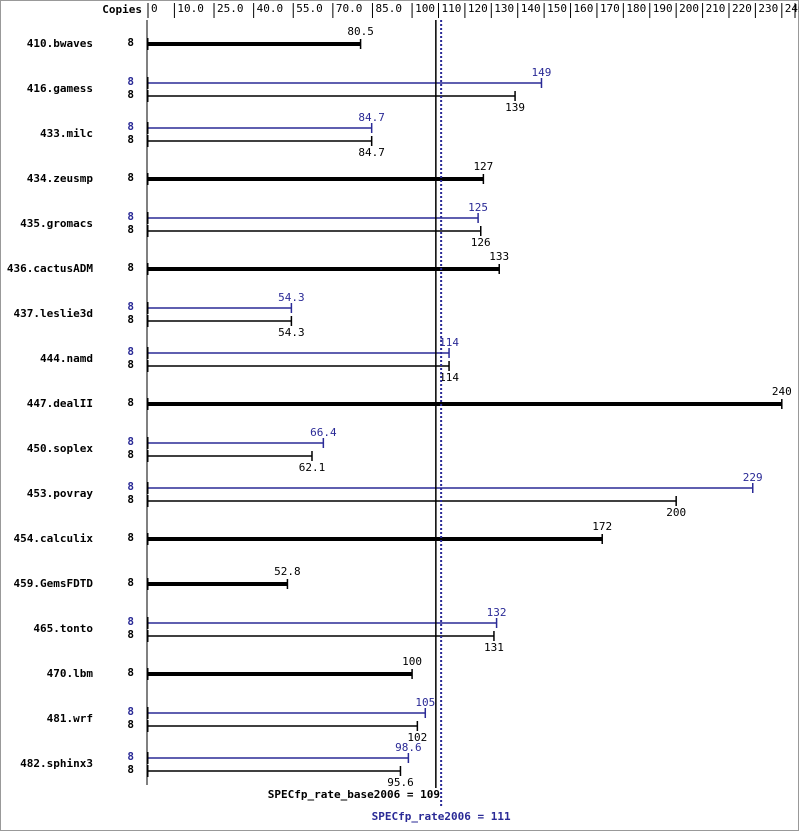 The height and width of the screenshot is (831, 799). I want to click on value-label: 95.6, so click(400, 782).